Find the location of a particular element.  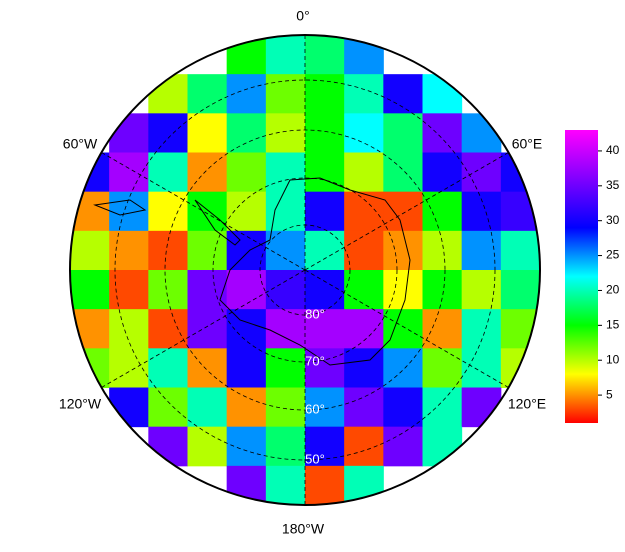

meridian-label: 0° is located at coordinates (302, 16).